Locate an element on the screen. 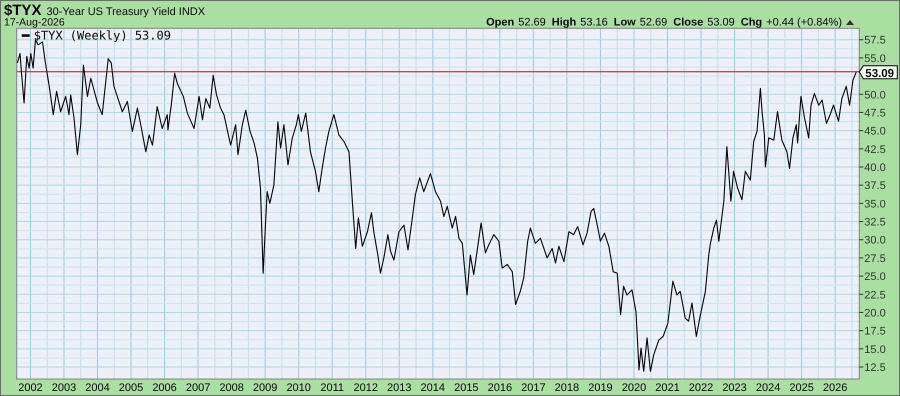 The height and width of the screenshot is (396, 900). x-tick-label: 2026 is located at coordinates (835, 388).